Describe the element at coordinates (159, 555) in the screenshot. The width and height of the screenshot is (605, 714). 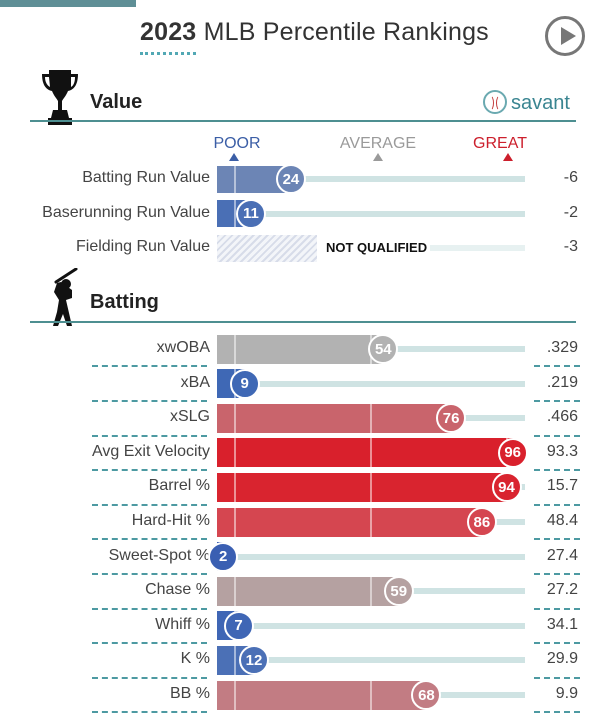
I see `metric-label: Sweet-Spot %` at that location.